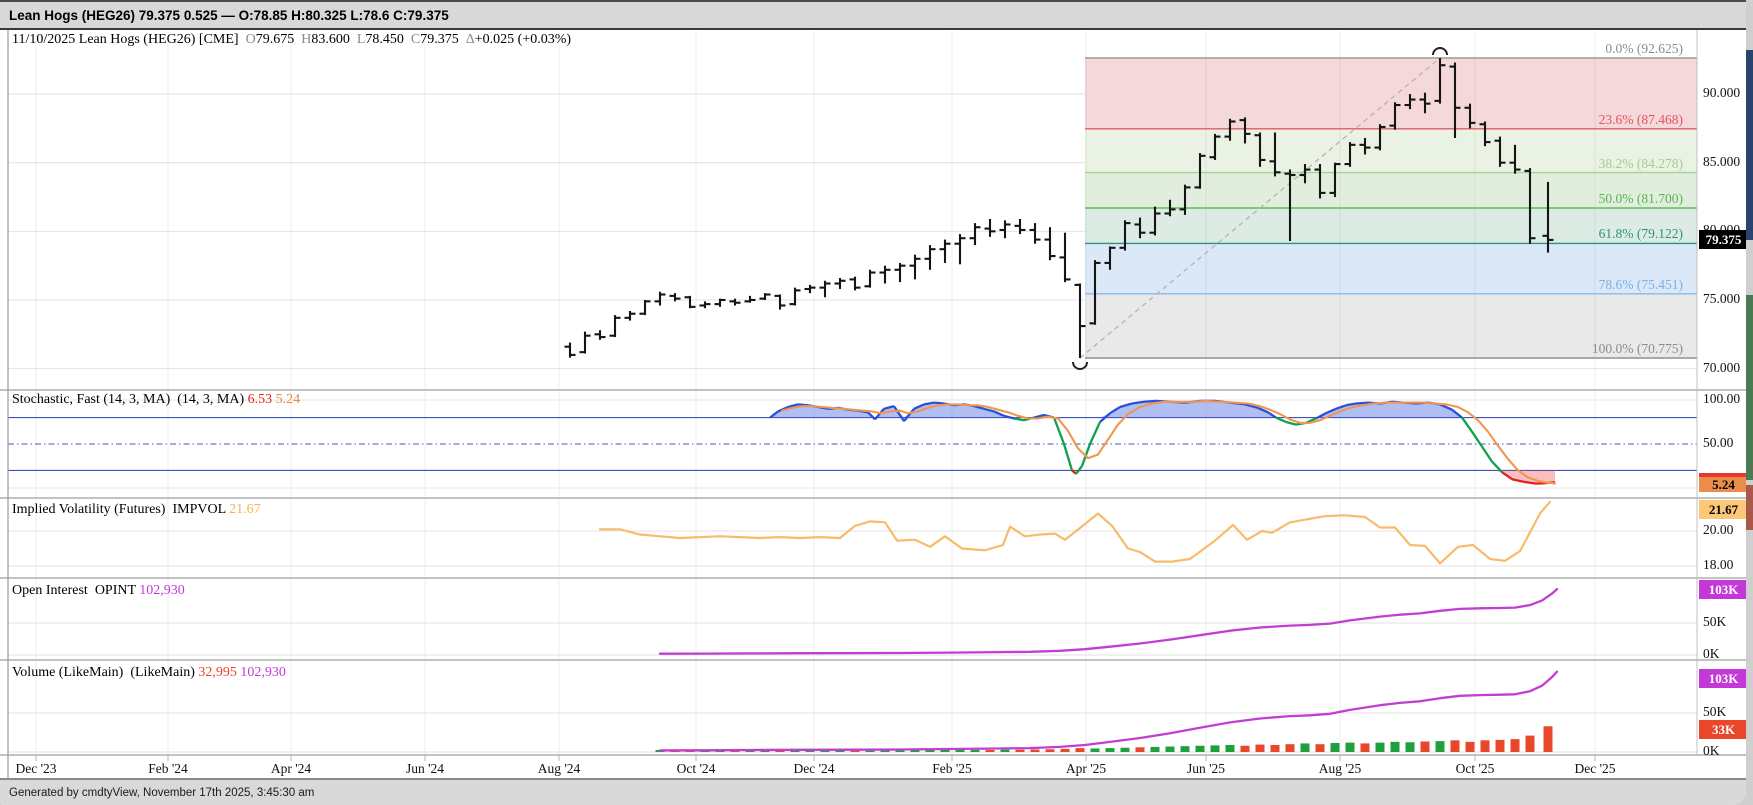 The image size is (1753, 805). Describe the element at coordinates (260, 399) in the screenshot. I see `stochastic-k-value: 6.53` at that location.